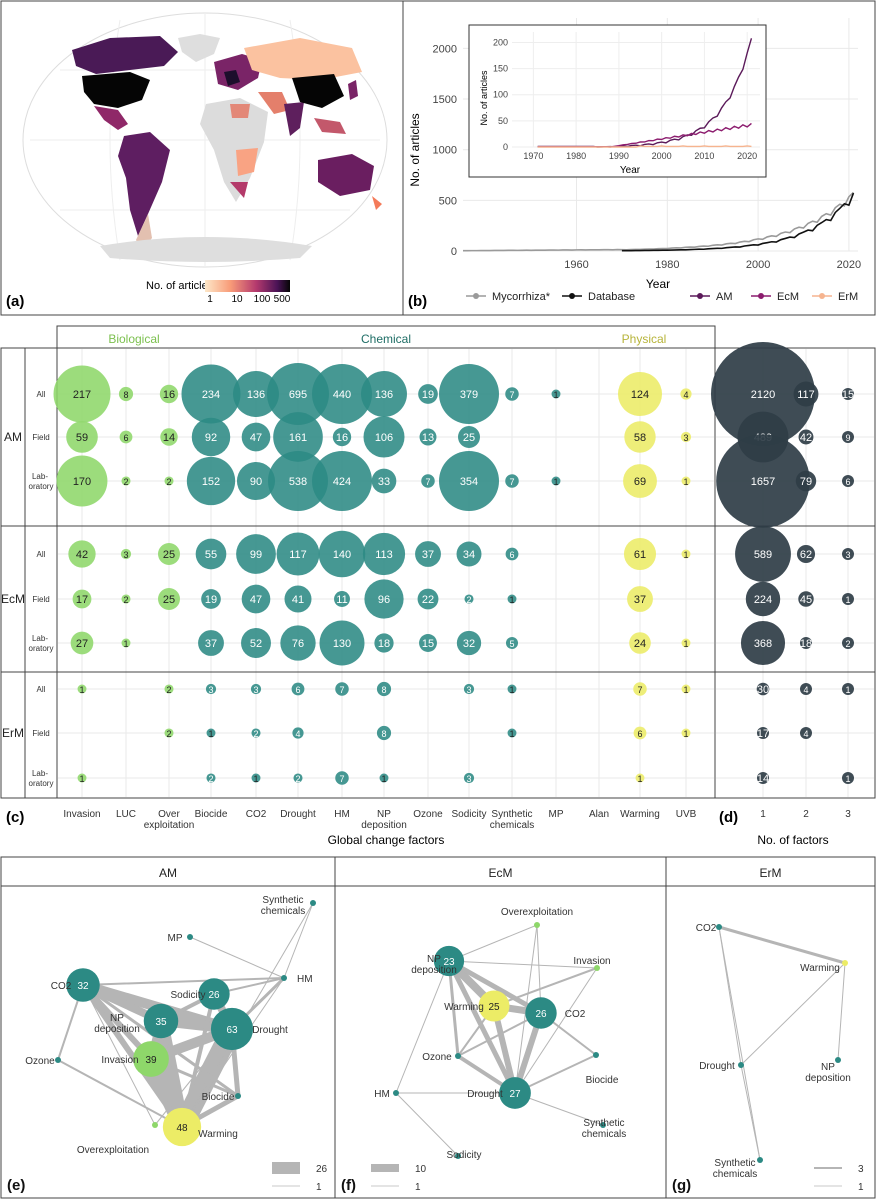 The image size is (876, 1200). I want to click on factor-tick-label-line: NP, so click(384, 814).